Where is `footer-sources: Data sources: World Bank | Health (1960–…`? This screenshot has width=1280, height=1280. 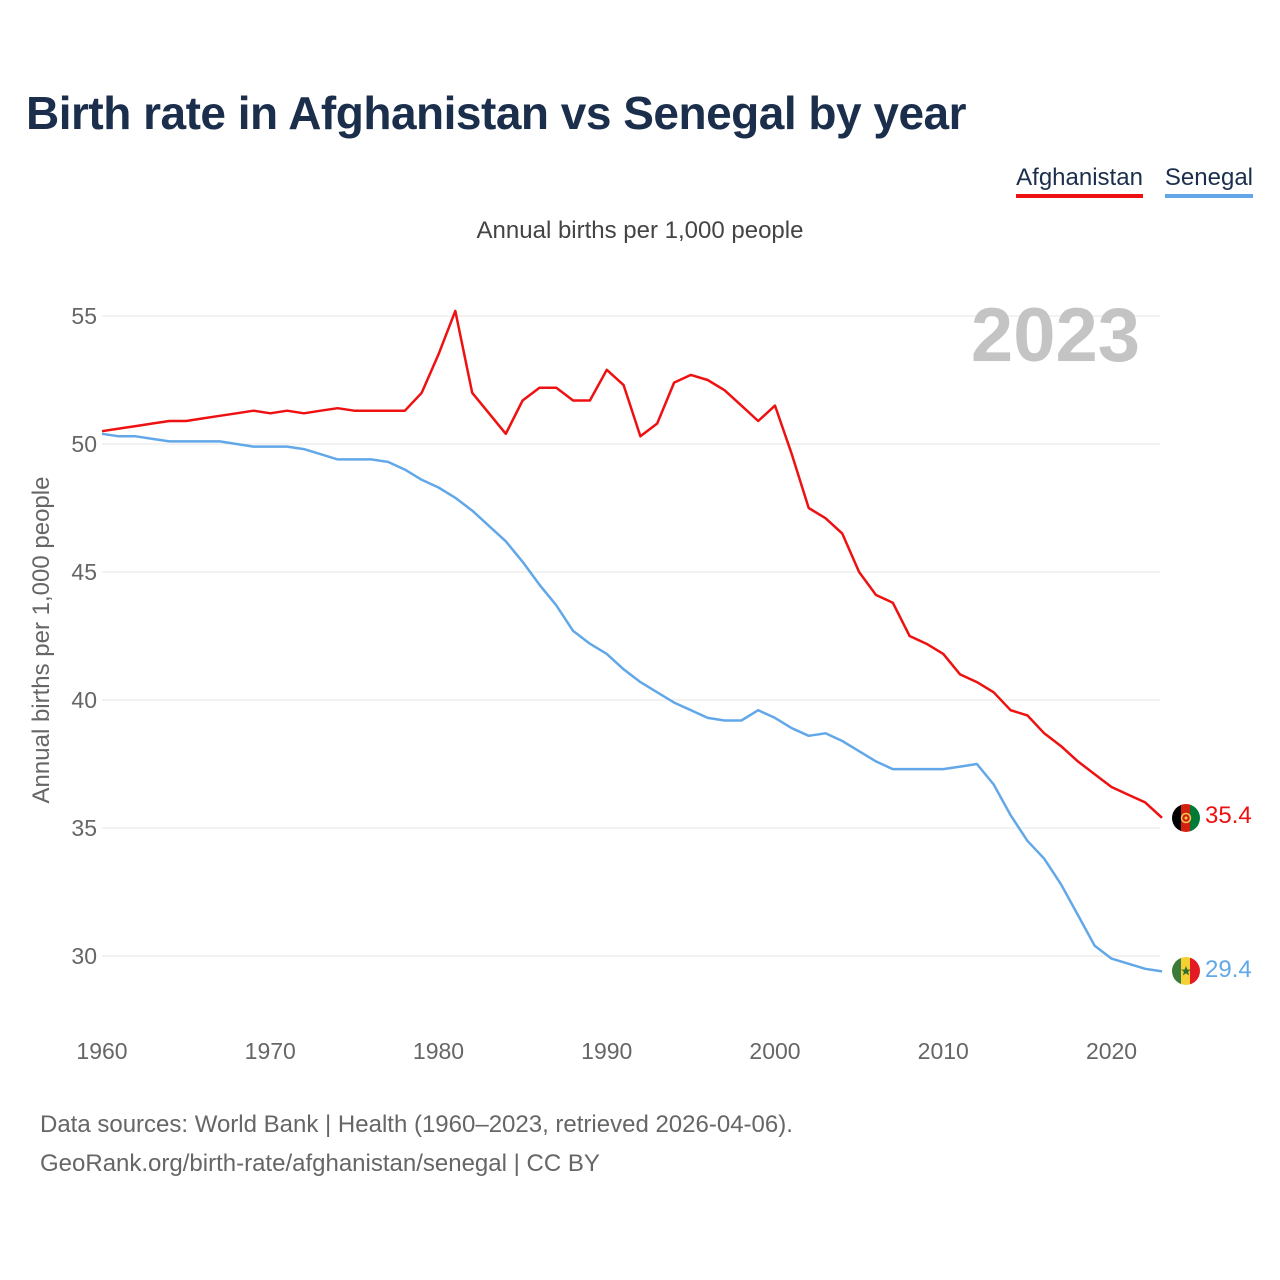
footer-sources: Data sources: World Bank | Health (1960–… is located at coordinates (416, 1124).